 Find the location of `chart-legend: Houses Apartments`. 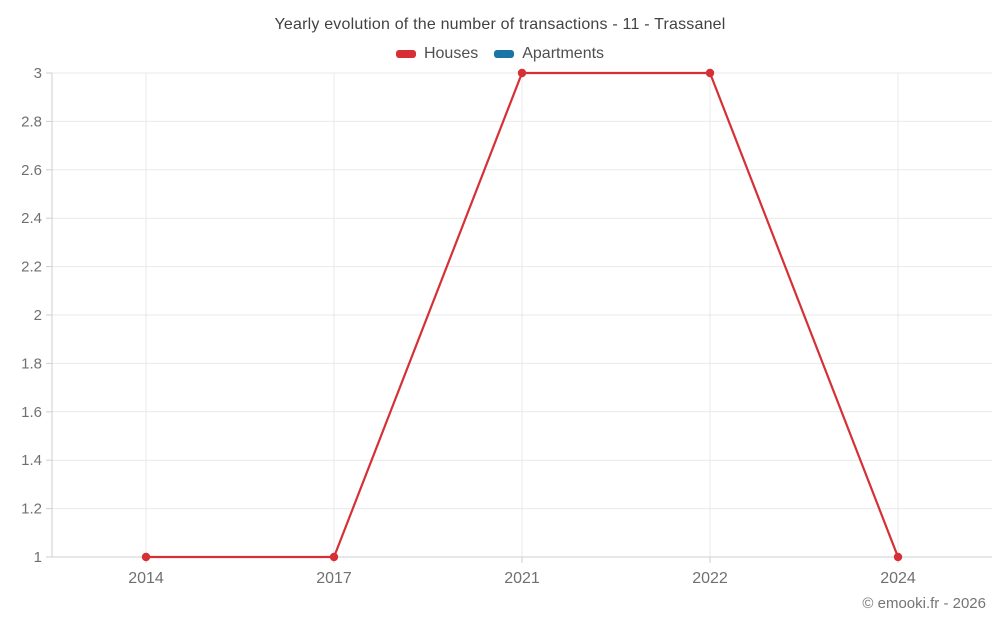

chart-legend: Houses Apartments is located at coordinates (500, 54).